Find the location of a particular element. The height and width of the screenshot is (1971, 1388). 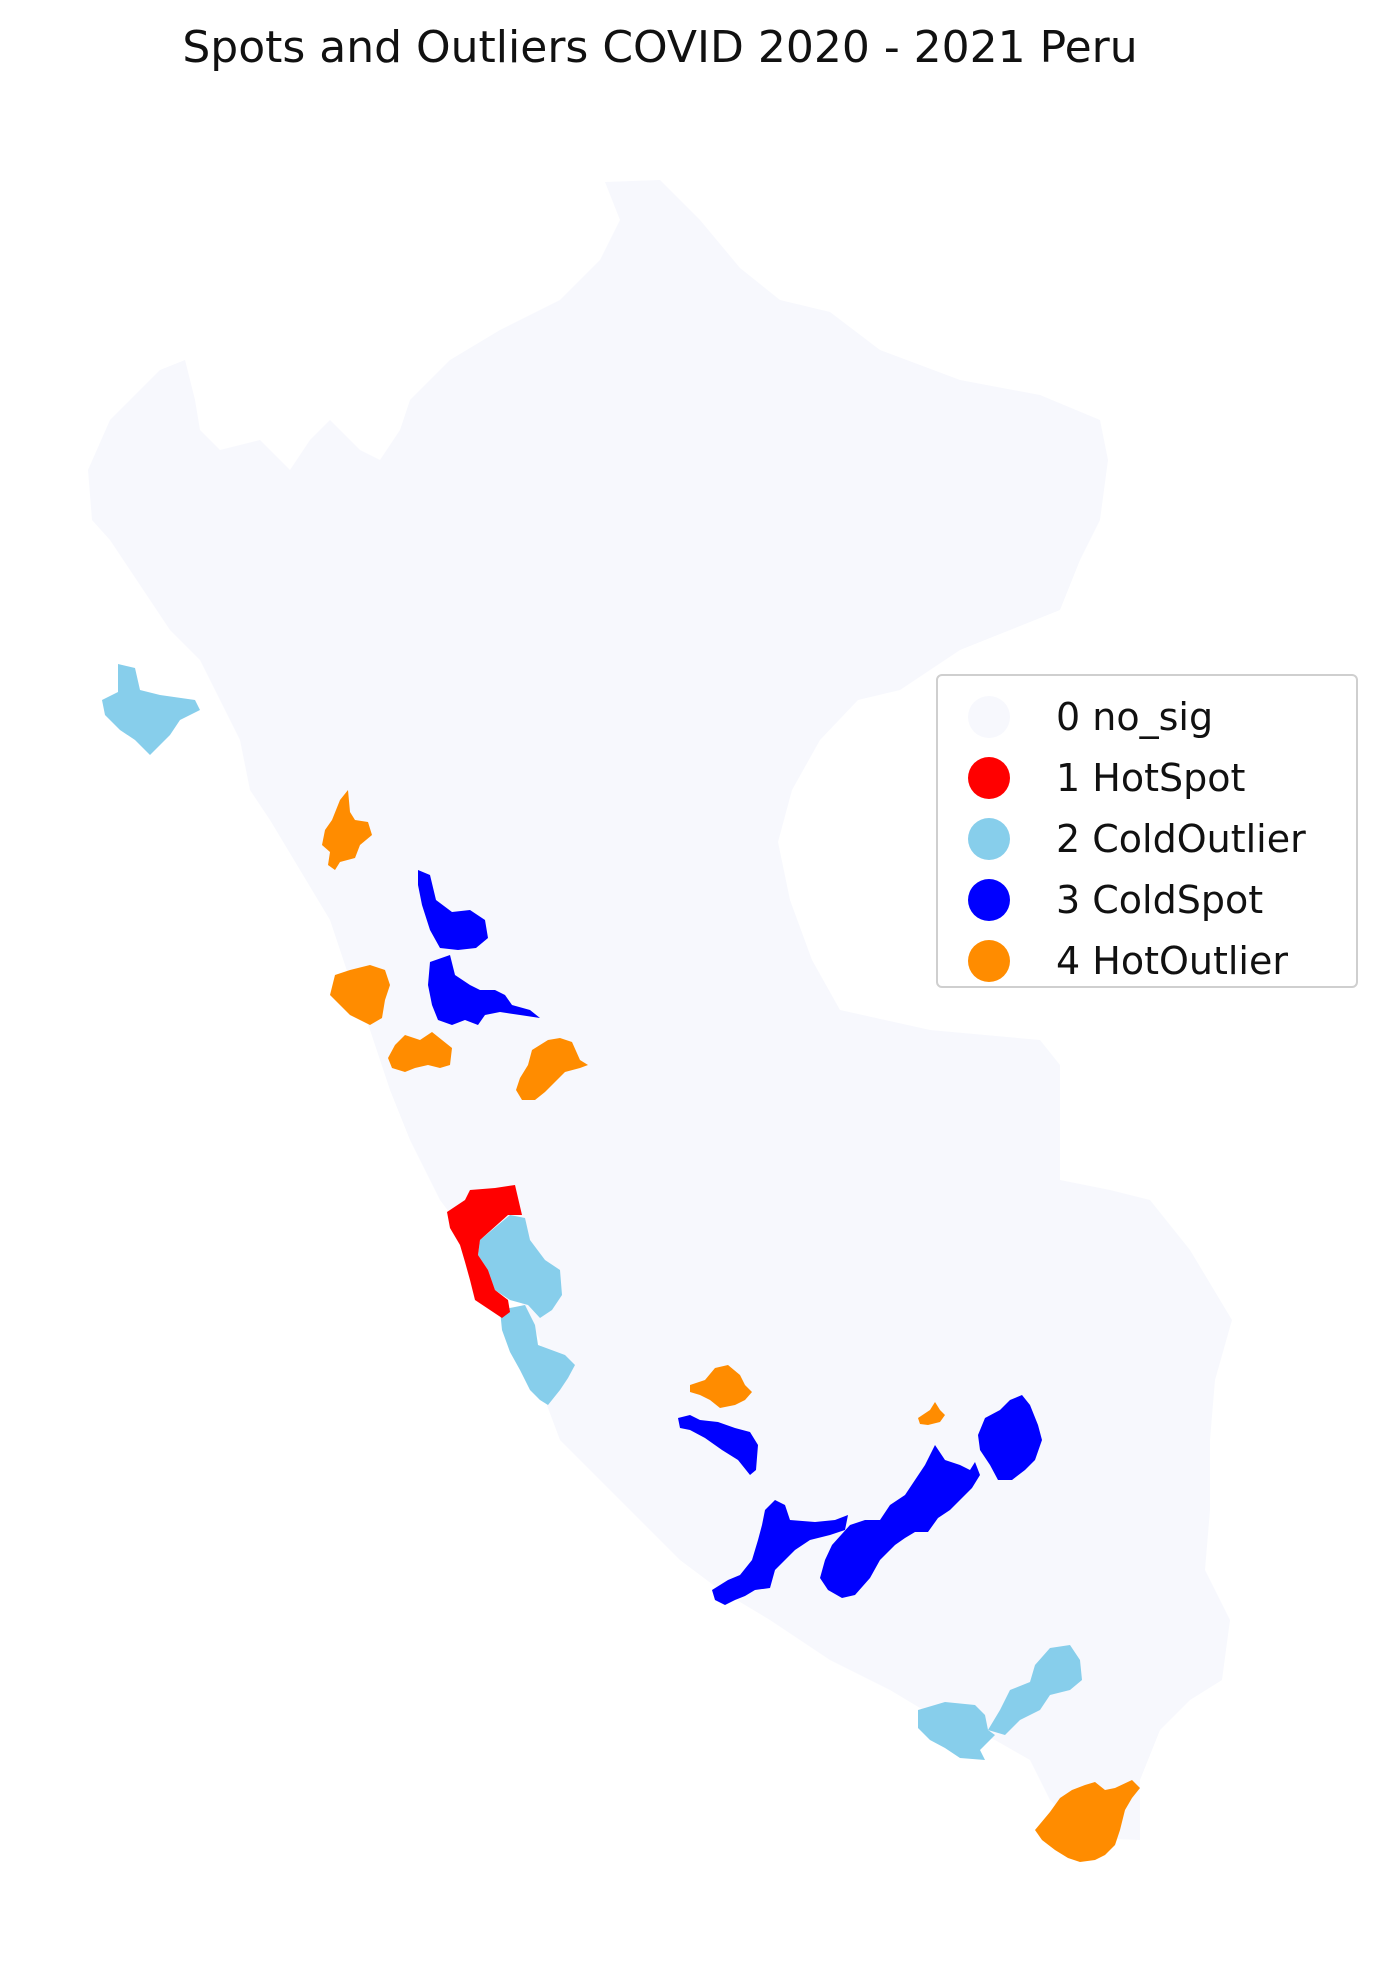

region-cold-spot-puno is located at coordinates (1010, 1437).